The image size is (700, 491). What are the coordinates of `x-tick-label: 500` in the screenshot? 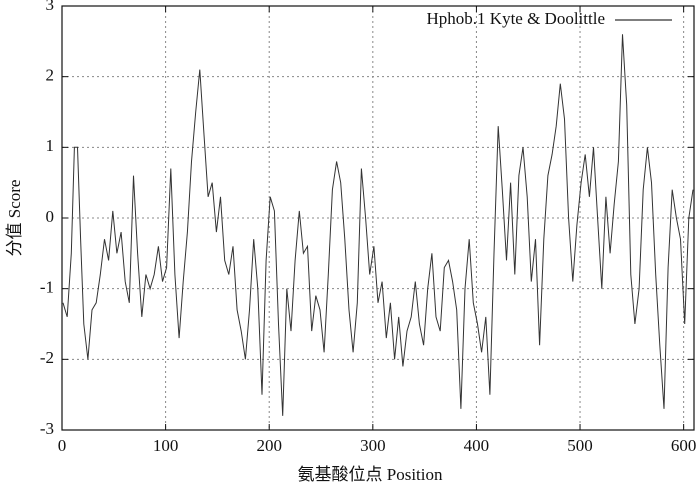 It's located at (580, 445).